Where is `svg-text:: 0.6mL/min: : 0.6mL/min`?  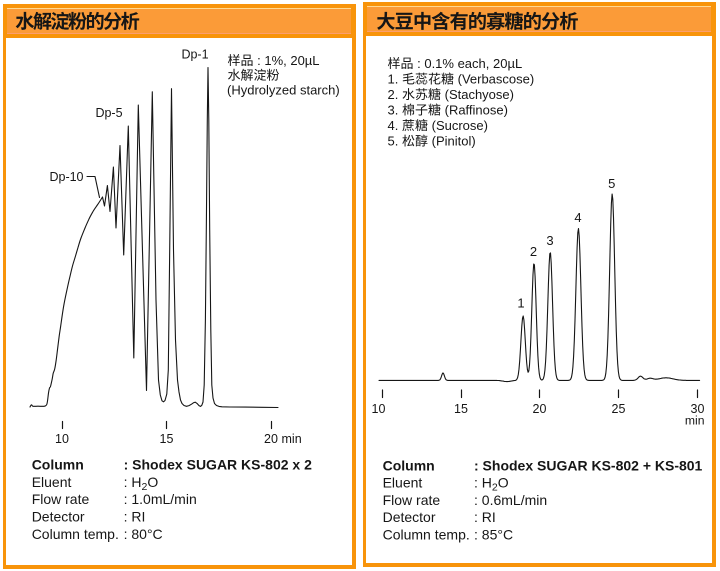 svg-text:: 0.6mL/min: : 0.6mL/min is located at coordinates (510, 500).